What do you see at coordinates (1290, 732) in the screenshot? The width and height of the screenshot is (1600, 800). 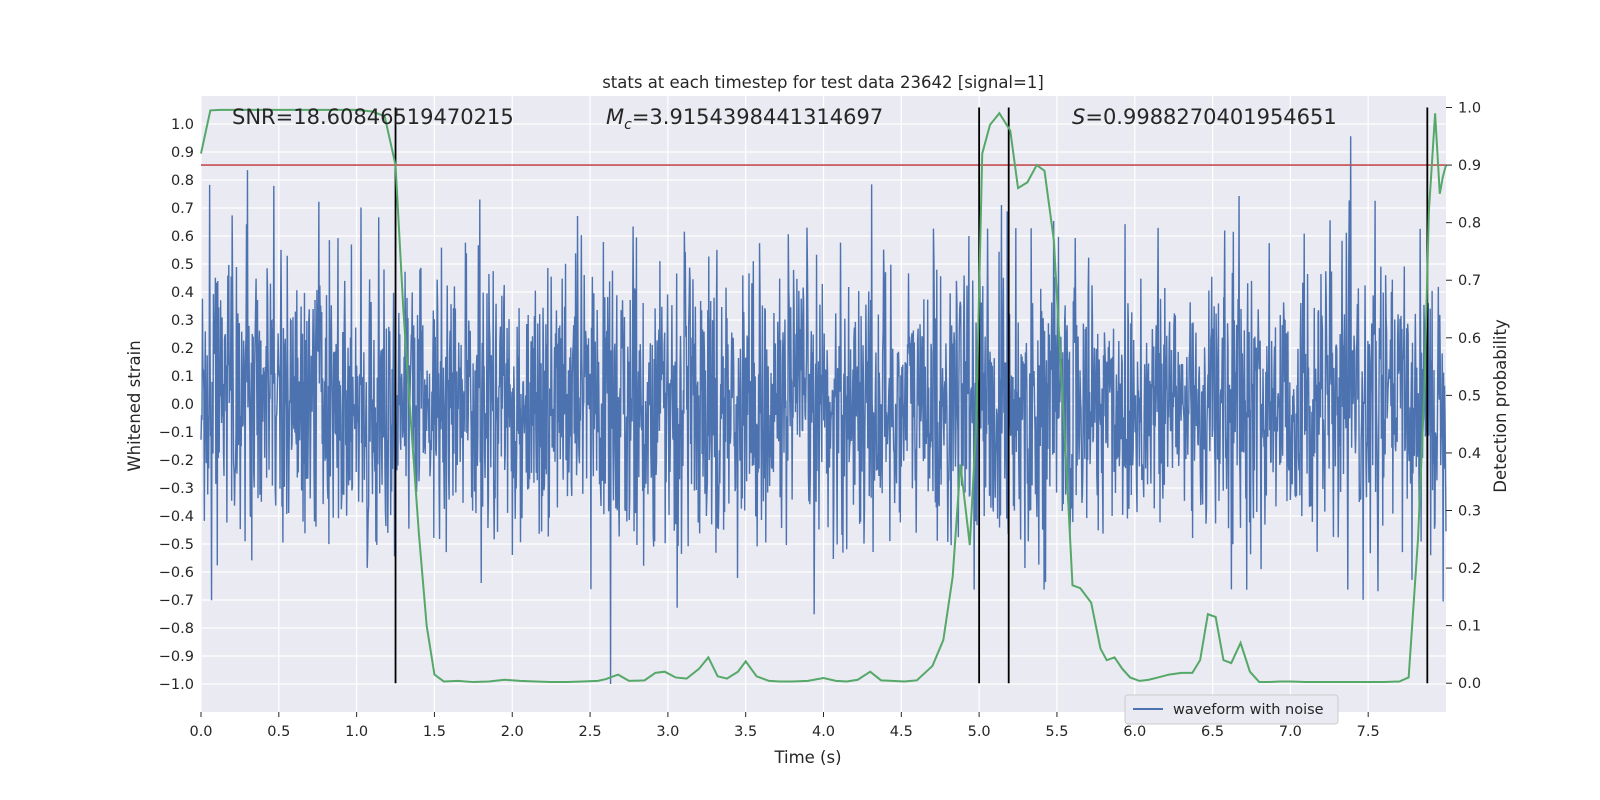 I see `x-tick-label-14: 7.0` at bounding box center [1290, 732].